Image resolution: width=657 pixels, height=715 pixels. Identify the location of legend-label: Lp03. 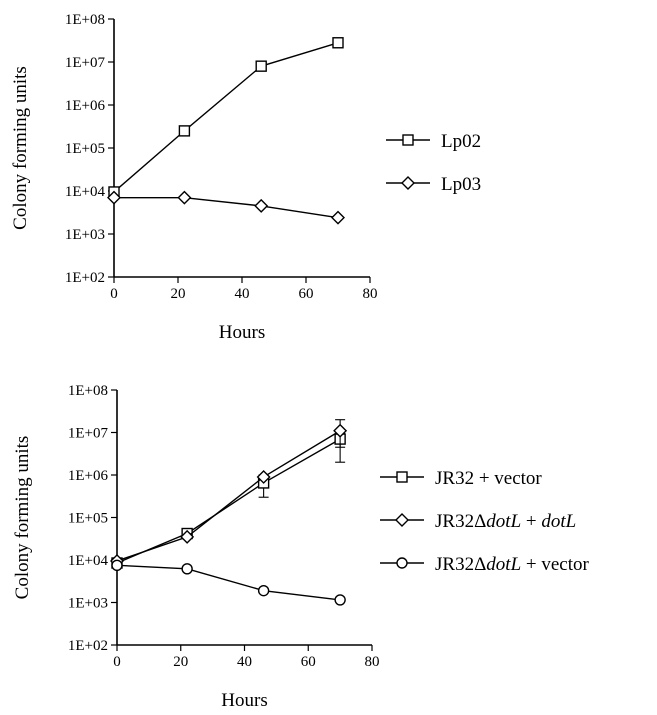
(461, 184).